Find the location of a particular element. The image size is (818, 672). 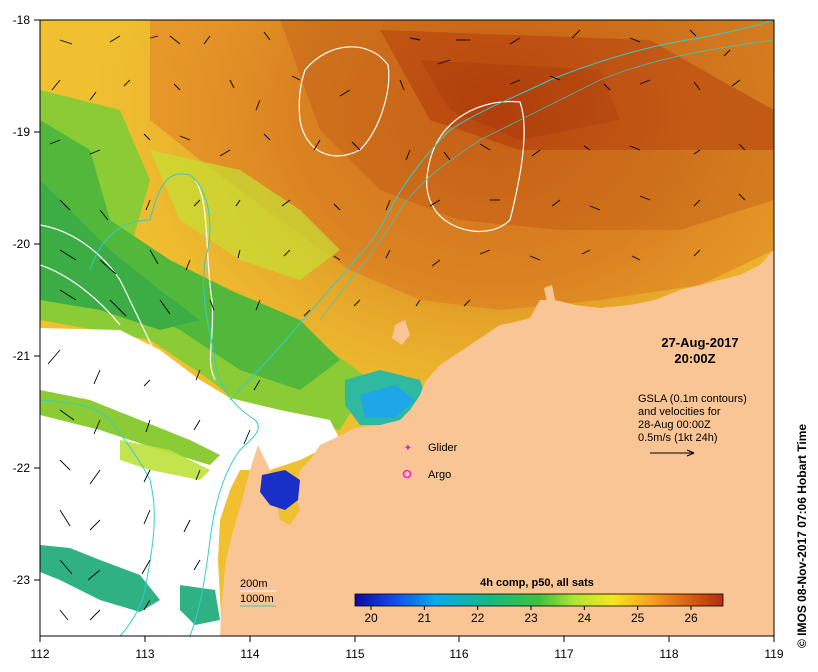

colorbar-title: 4h comp, p50, all sats is located at coordinates (537, 583).